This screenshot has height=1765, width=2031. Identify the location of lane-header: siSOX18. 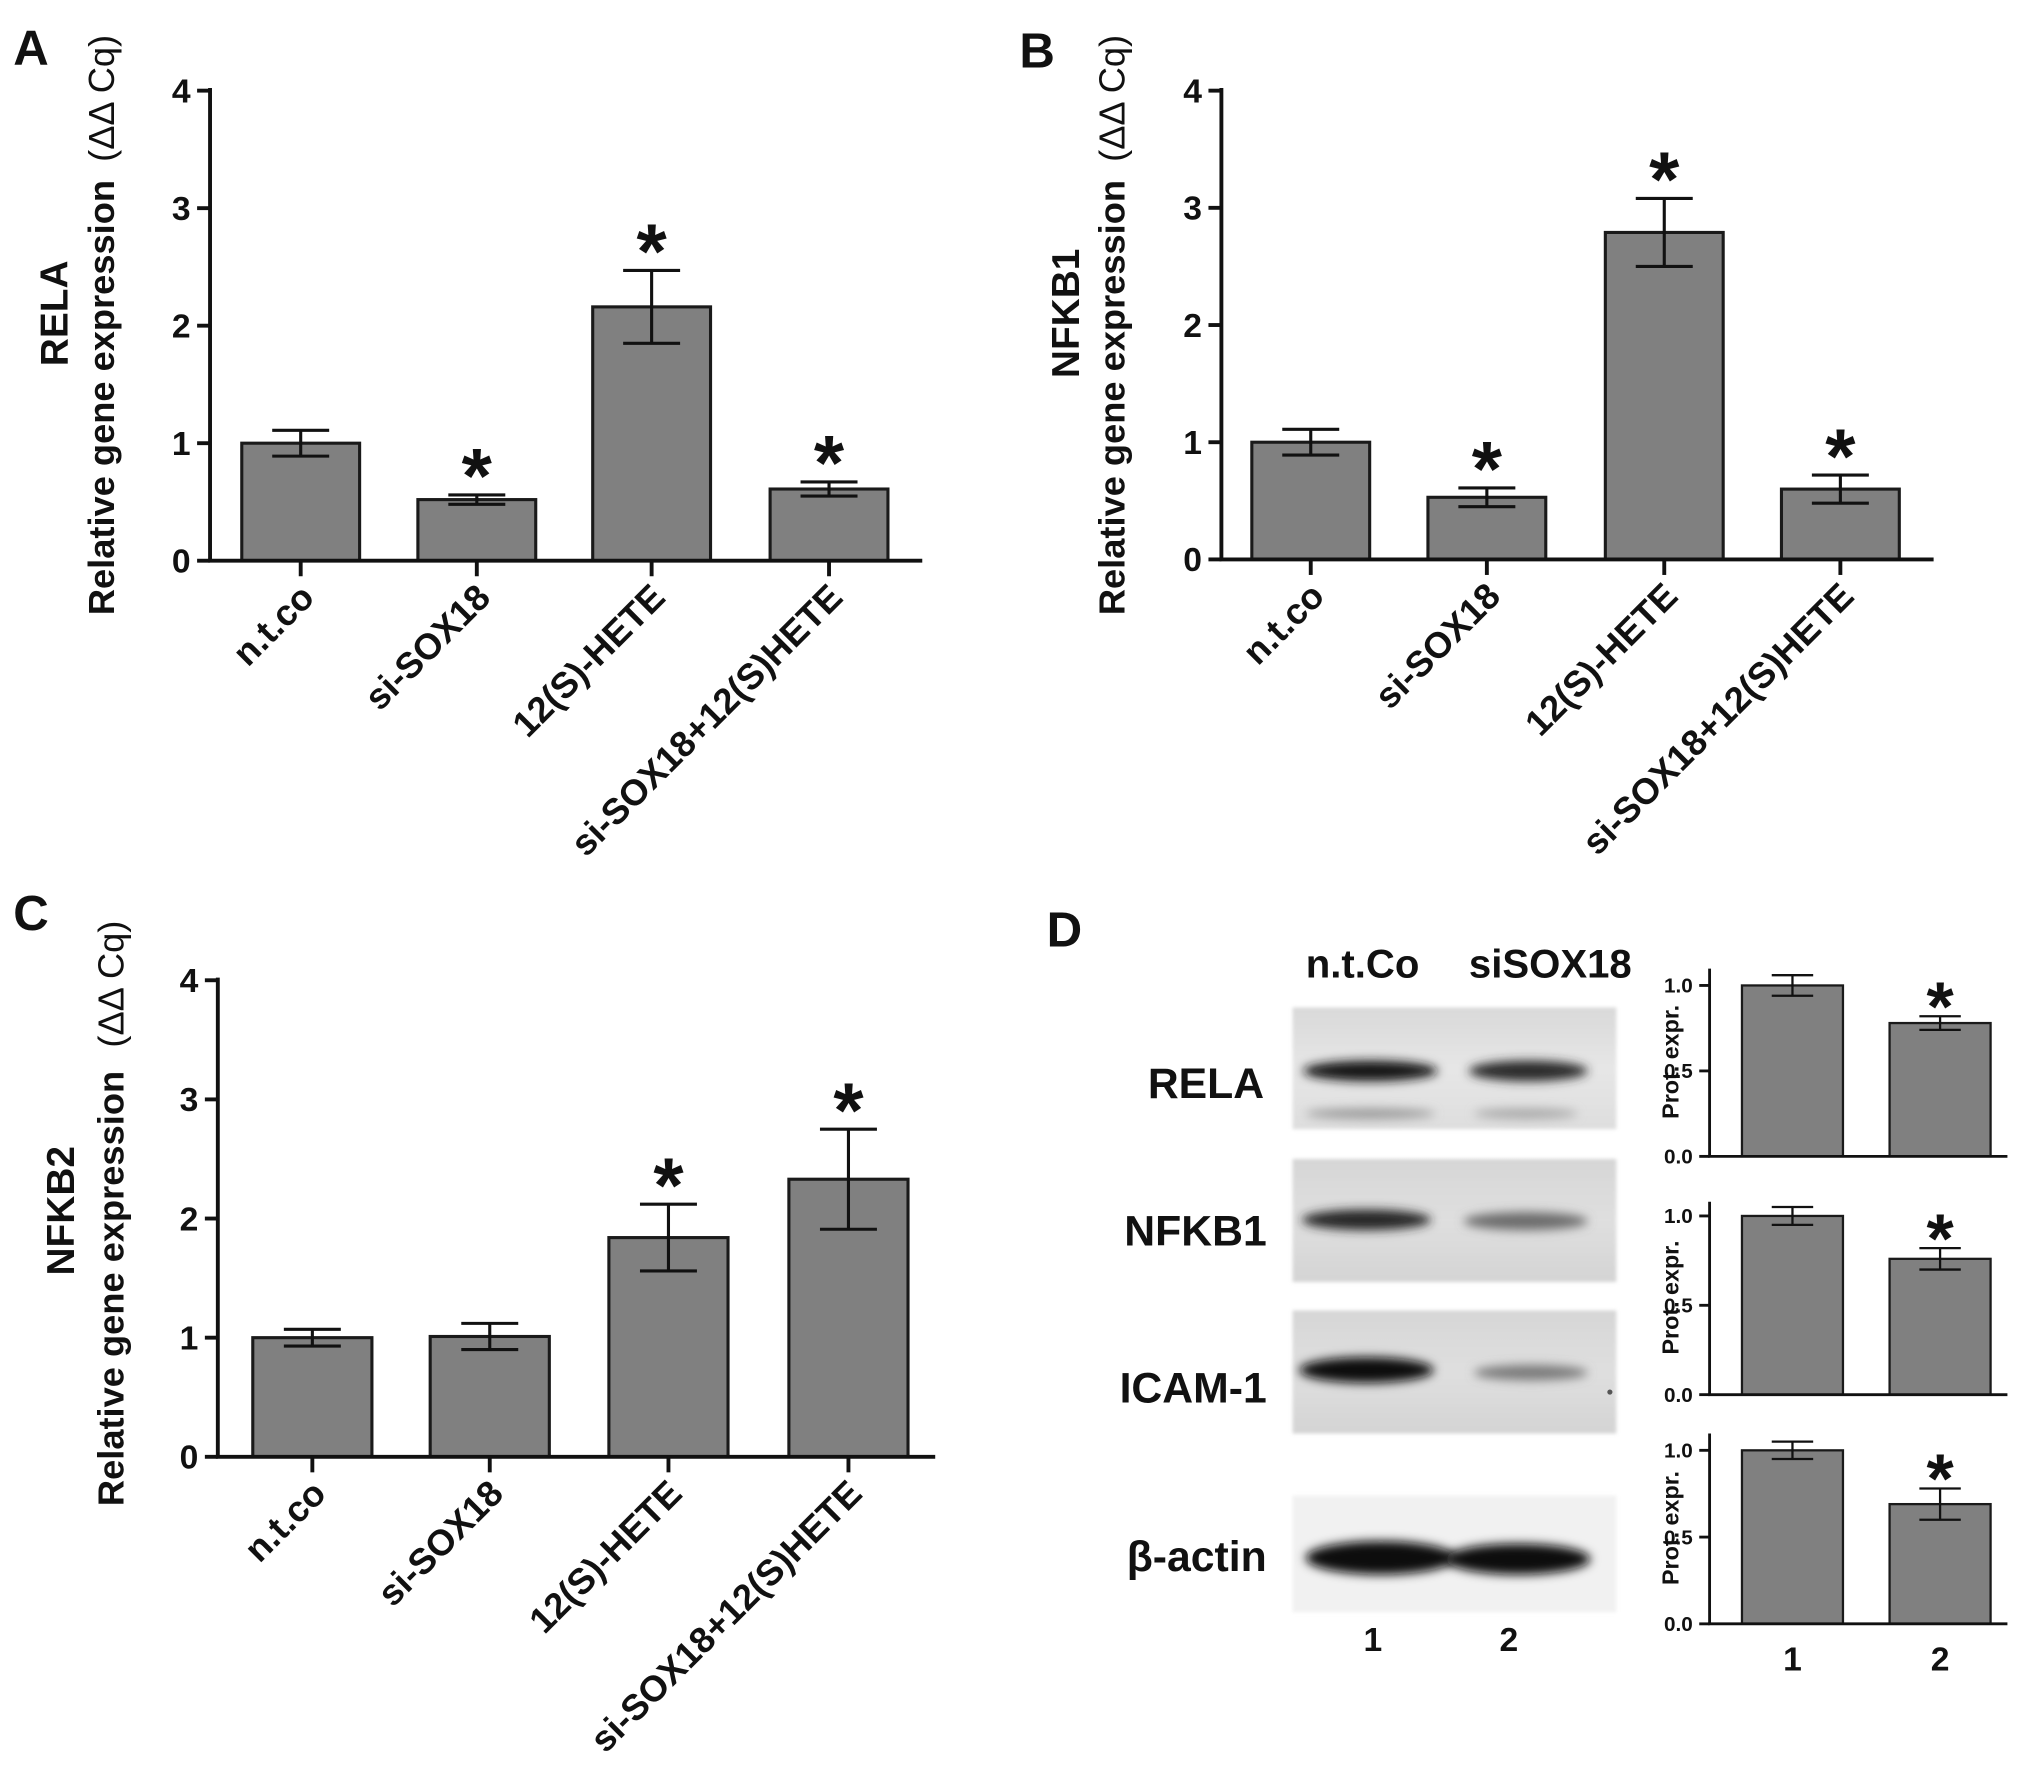
(1550, 964).